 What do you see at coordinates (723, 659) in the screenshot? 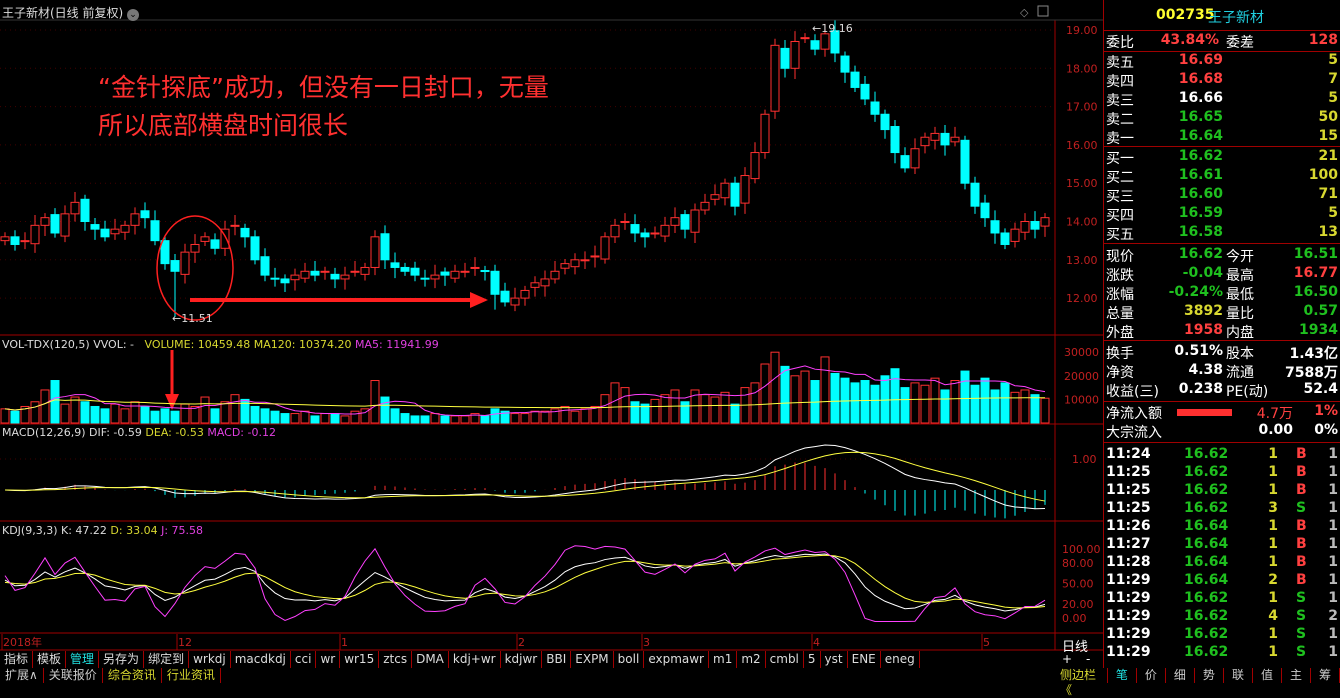
I see `toolbar-item: m1` at bounding box center [723, 659].